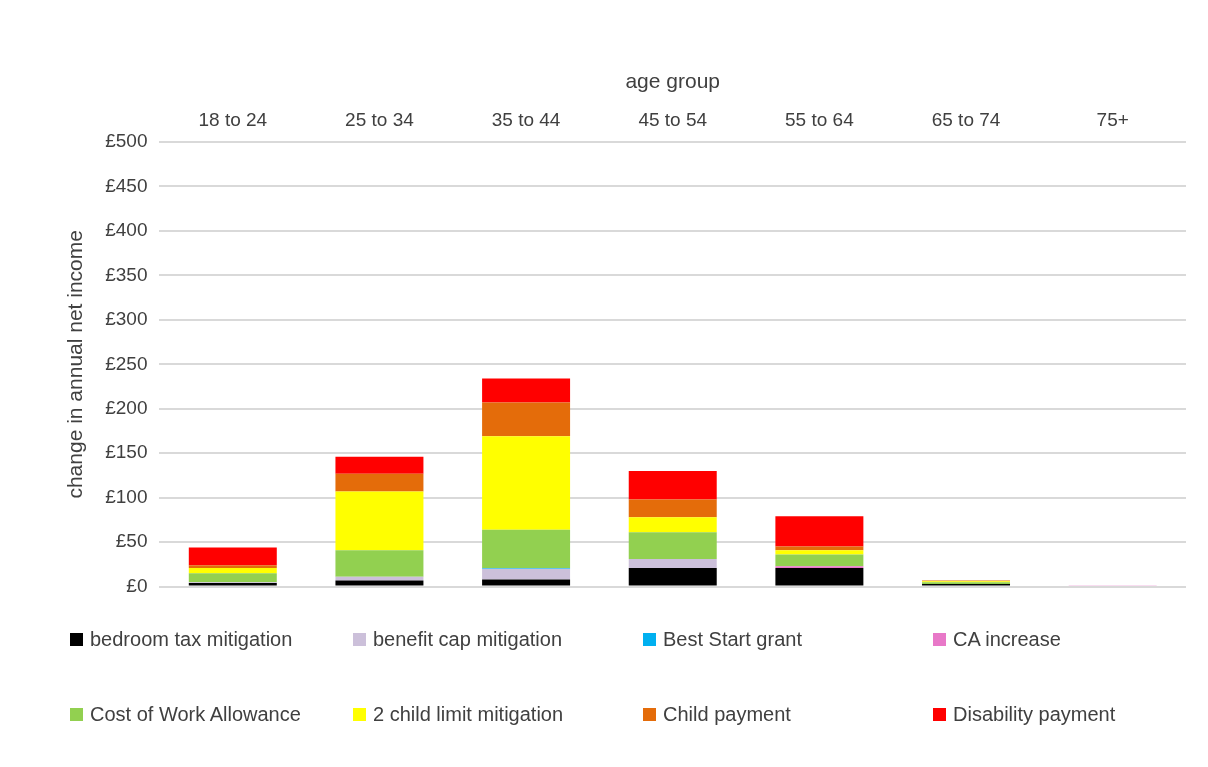 Image resolution: width=1208 pixels, height=767 pixels. I want to click on y-tick-label: £350, so click(126, 274).